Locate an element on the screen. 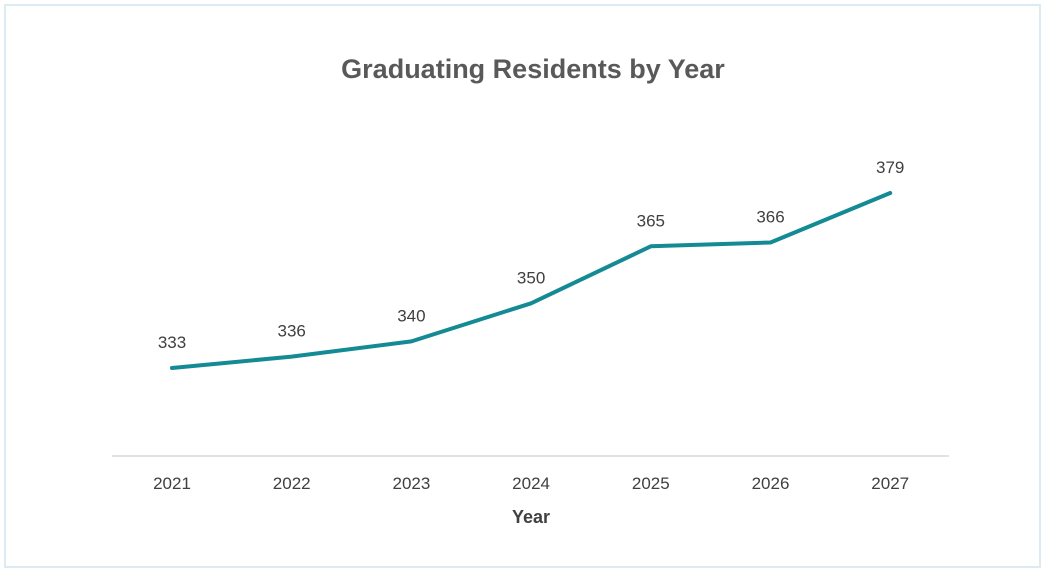 Image resolution: width=1047 pixels, height=572 pixels. x-tick-label: 2024 is located at coordinates (531, 483).